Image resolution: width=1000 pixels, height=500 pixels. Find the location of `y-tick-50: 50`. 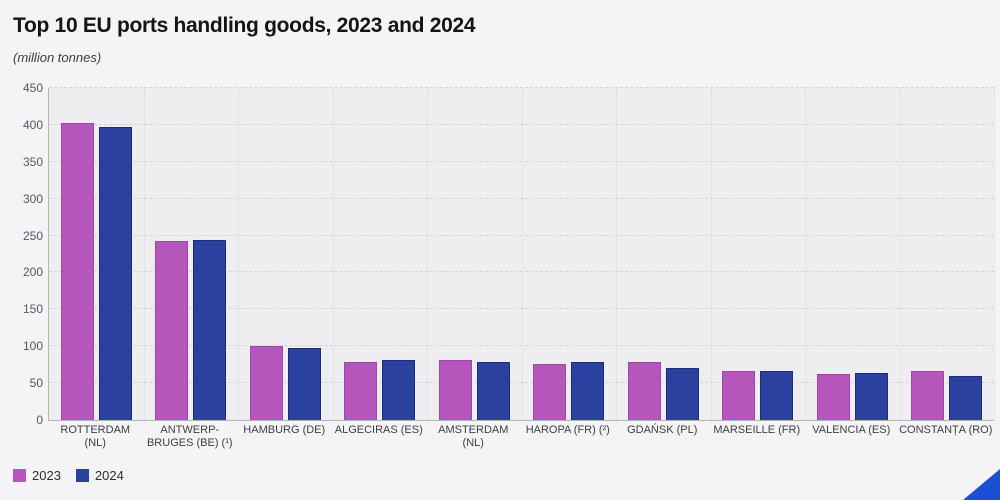

y-tick-50: 50 is located at coordinates (36, 383).